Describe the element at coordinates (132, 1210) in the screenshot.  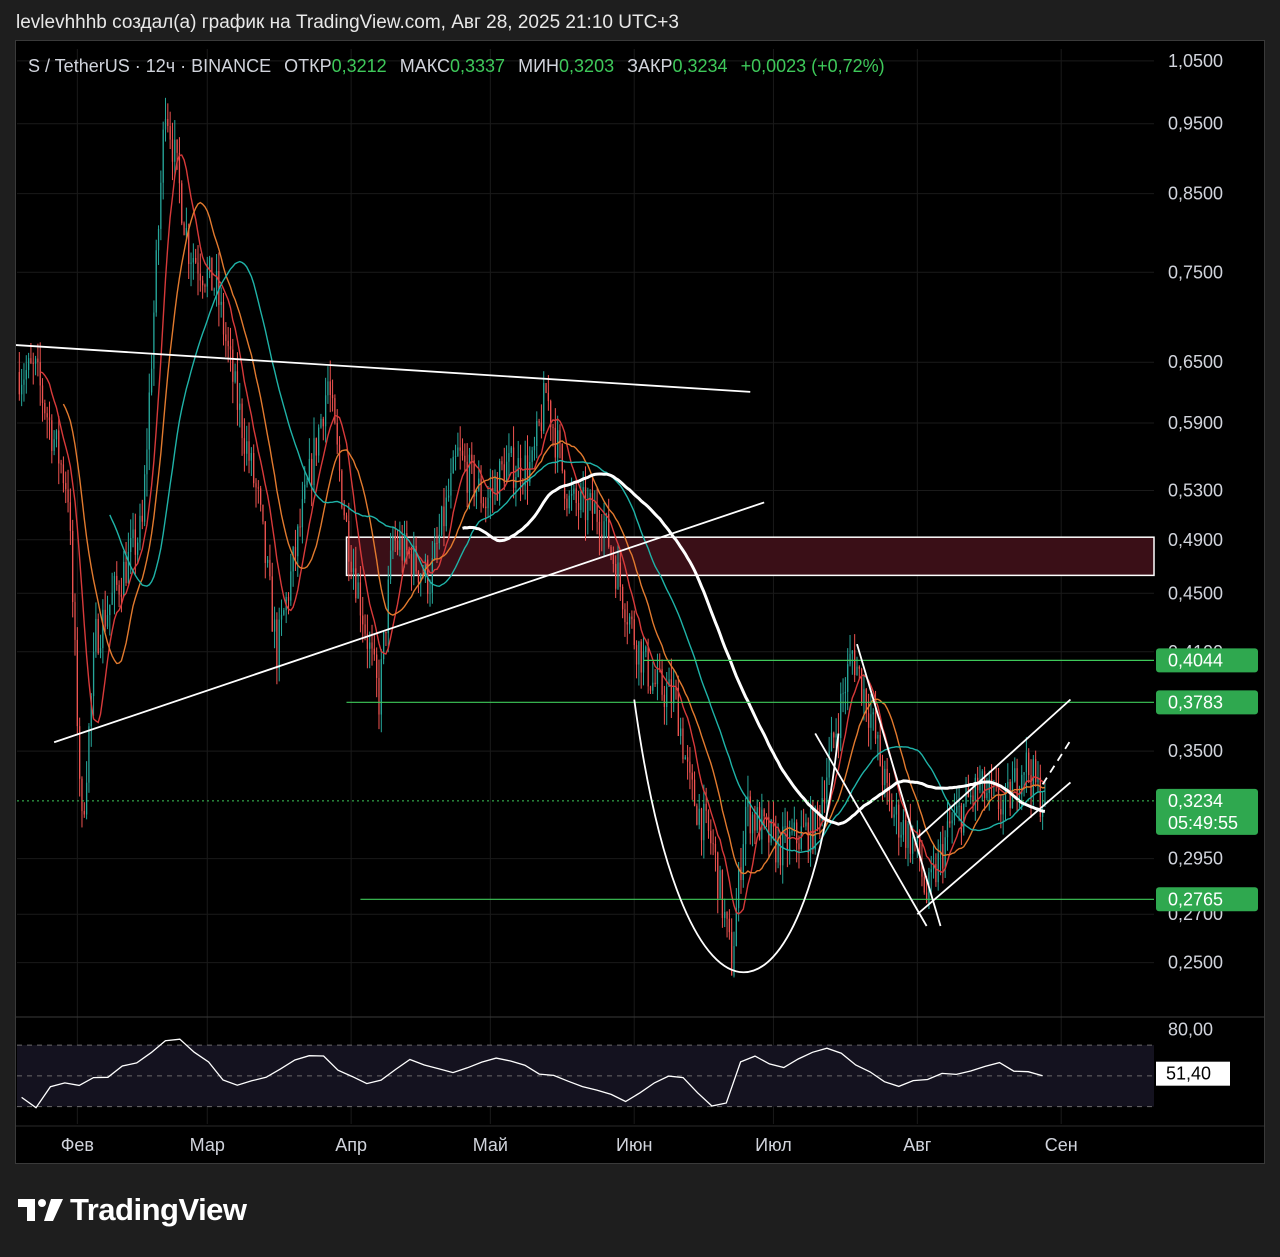
I see `tradingview-logo: TradingView` at that location.